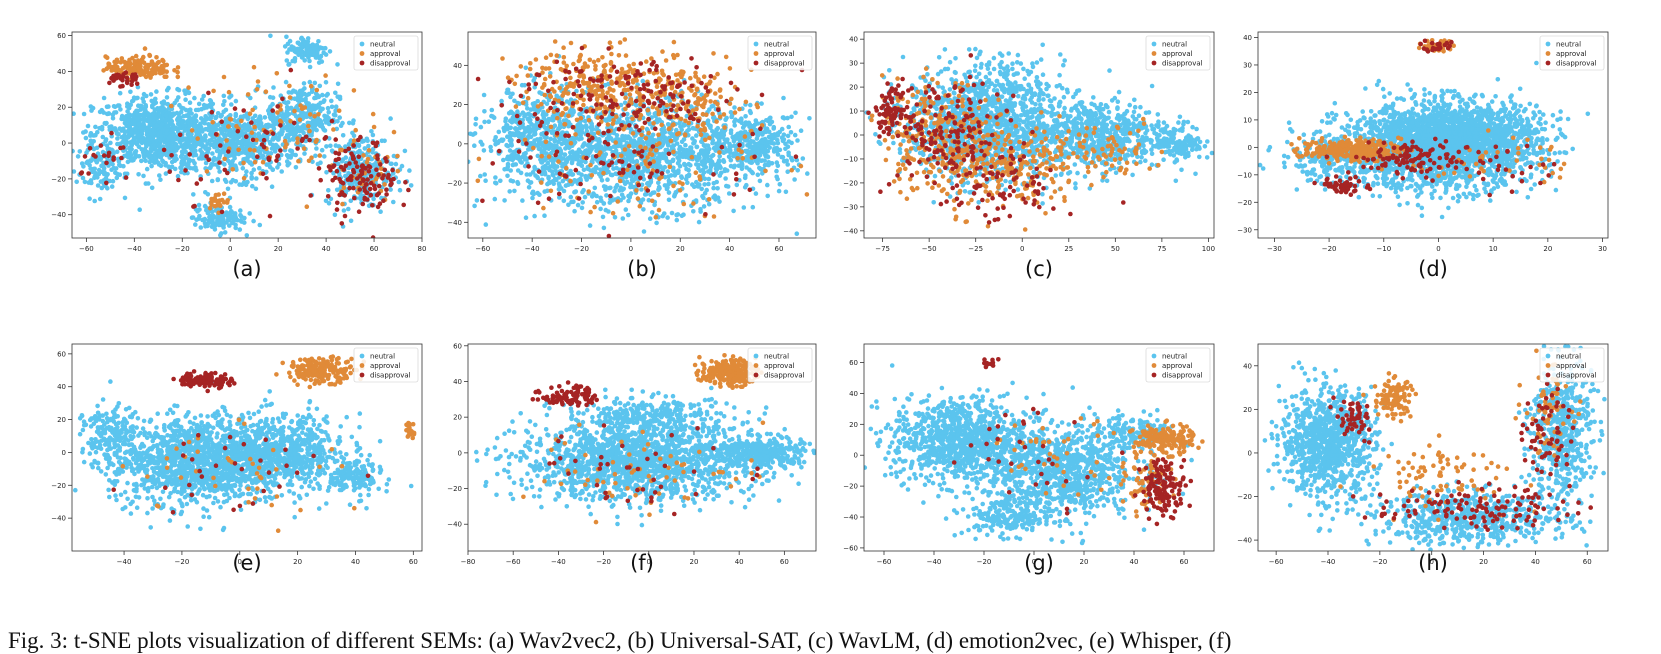 Image resolution: width=1661 pixels, height=654 pixels. What do you see at coordinates (382, 45) in the screenshot?
I see `legend-label-neutral: neutral` at bounding box center [382, 45].